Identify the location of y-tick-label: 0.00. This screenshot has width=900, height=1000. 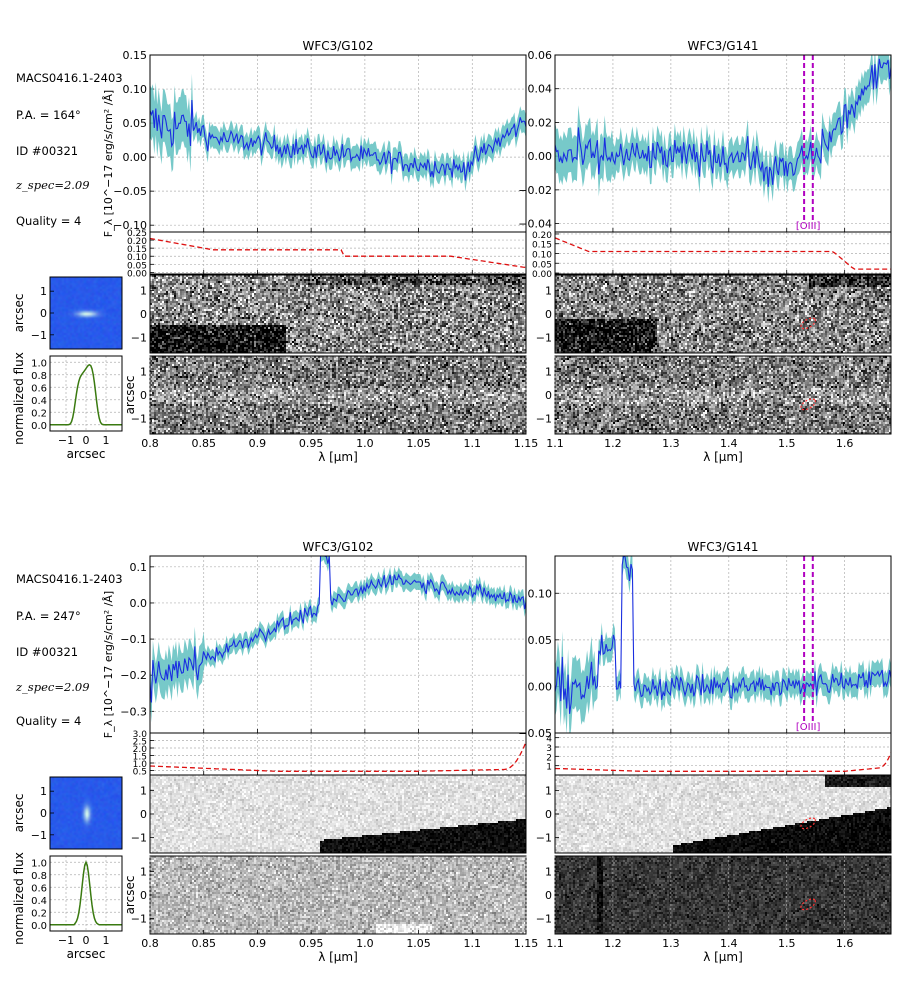
(137, 274).